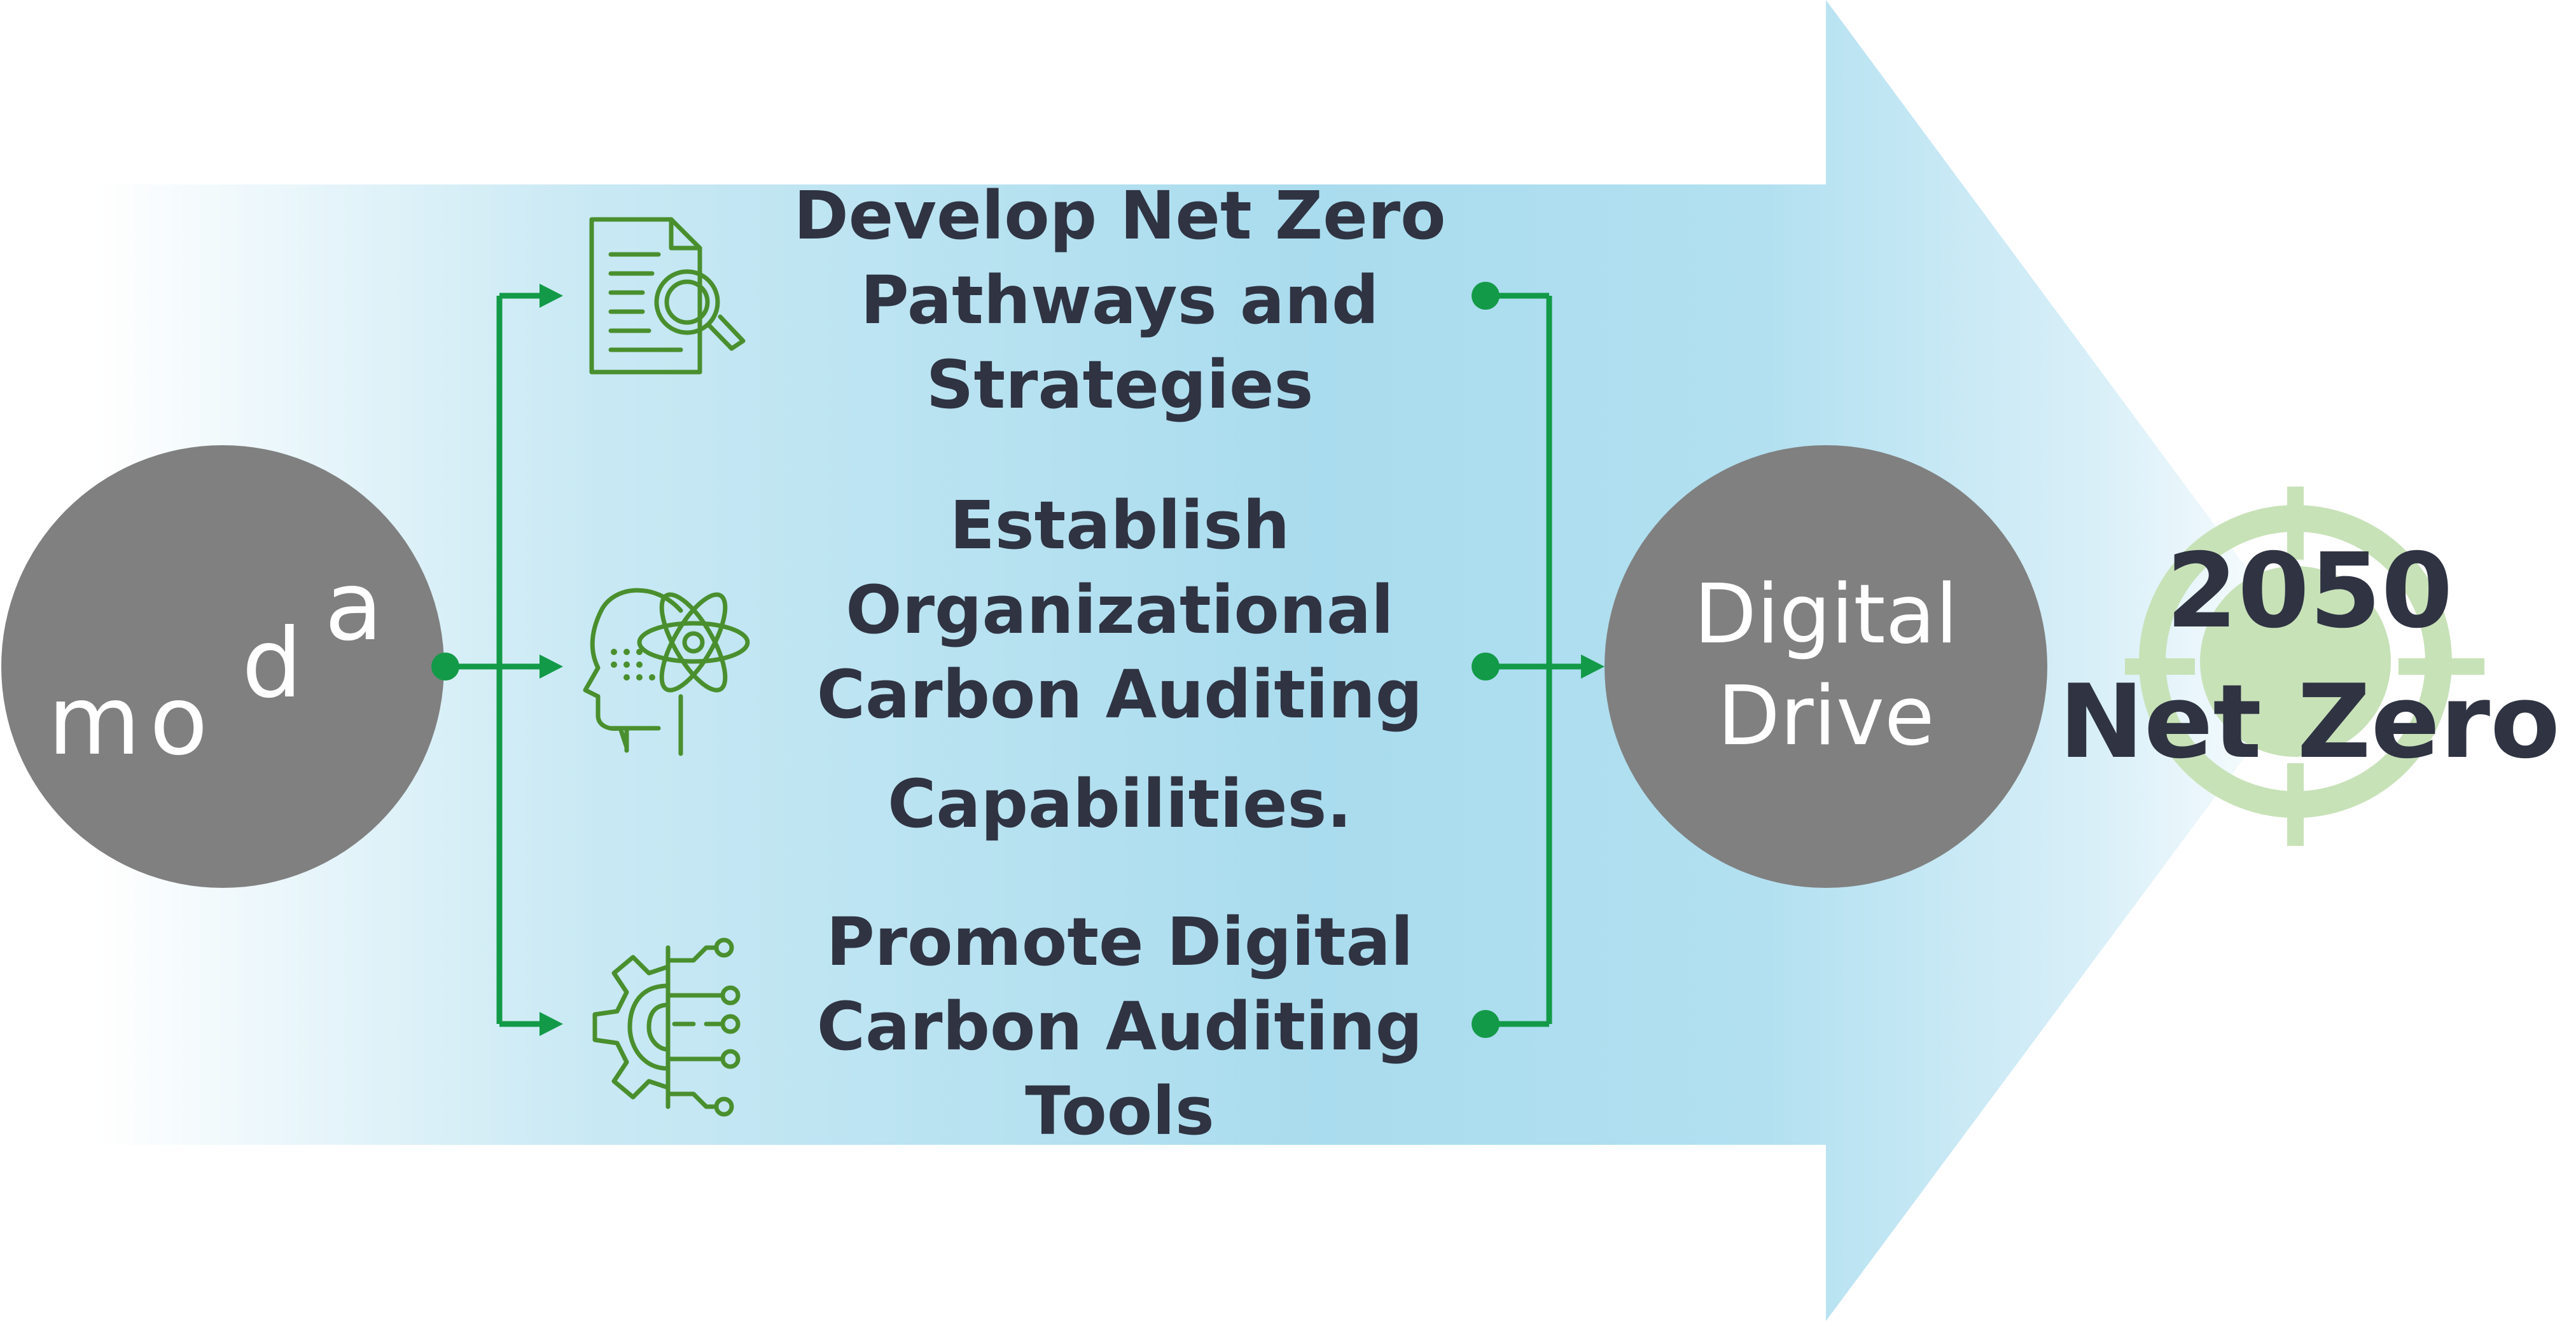 This screenshot has height=1321, width=2576. Describe the element at coordinates (1119, 610) in the screenshot. I see `step-2-line-2: Organizational` at that location.